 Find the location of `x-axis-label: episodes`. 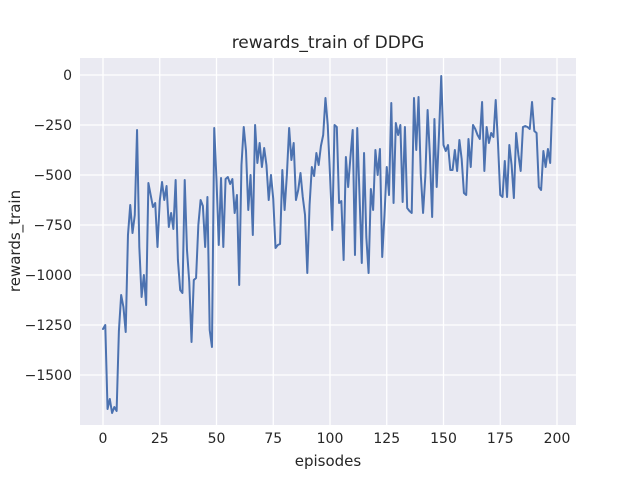

x-axis-label: episodes is located at coordinates (328, 461).